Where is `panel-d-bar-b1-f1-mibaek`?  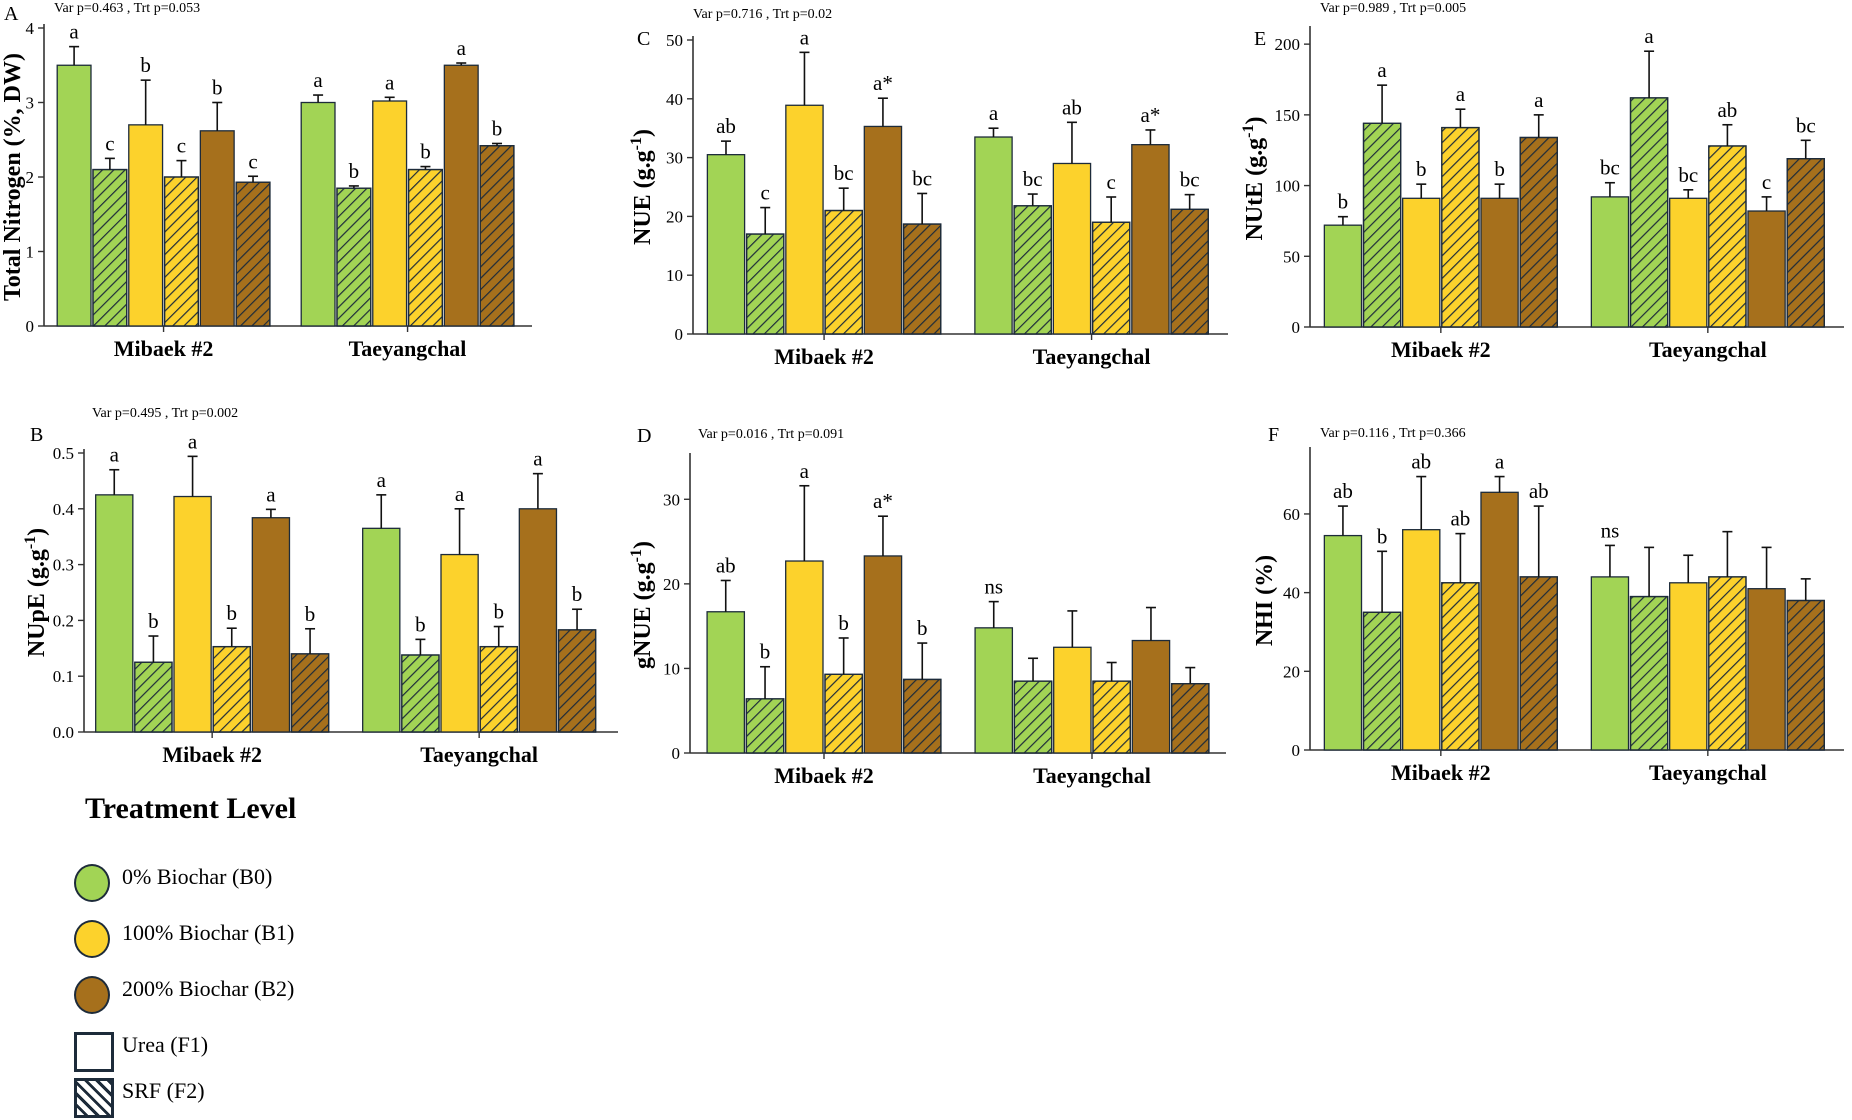
panel-d-bar-b1-f1-mibaek is located at coordinates (804, 657).